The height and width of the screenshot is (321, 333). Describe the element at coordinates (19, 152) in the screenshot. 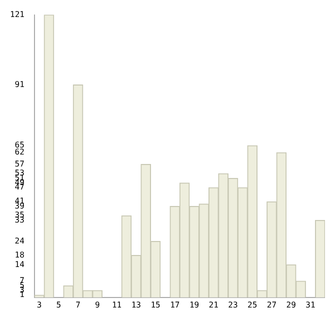

I see `y-tick-label: 62` at that location.